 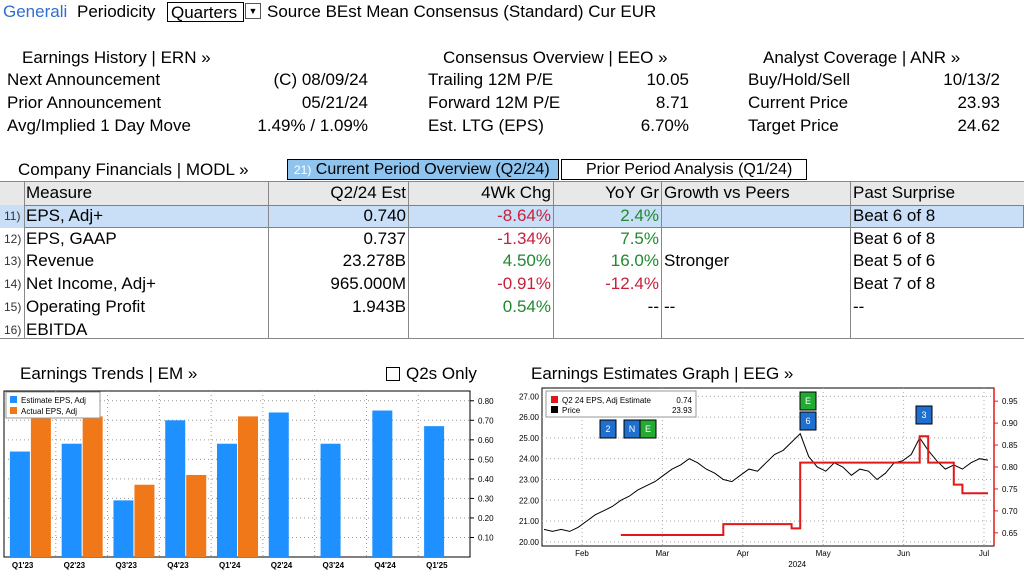 I want to click on right-y-tick-label: 0.95, so click(x=1010, y=401).